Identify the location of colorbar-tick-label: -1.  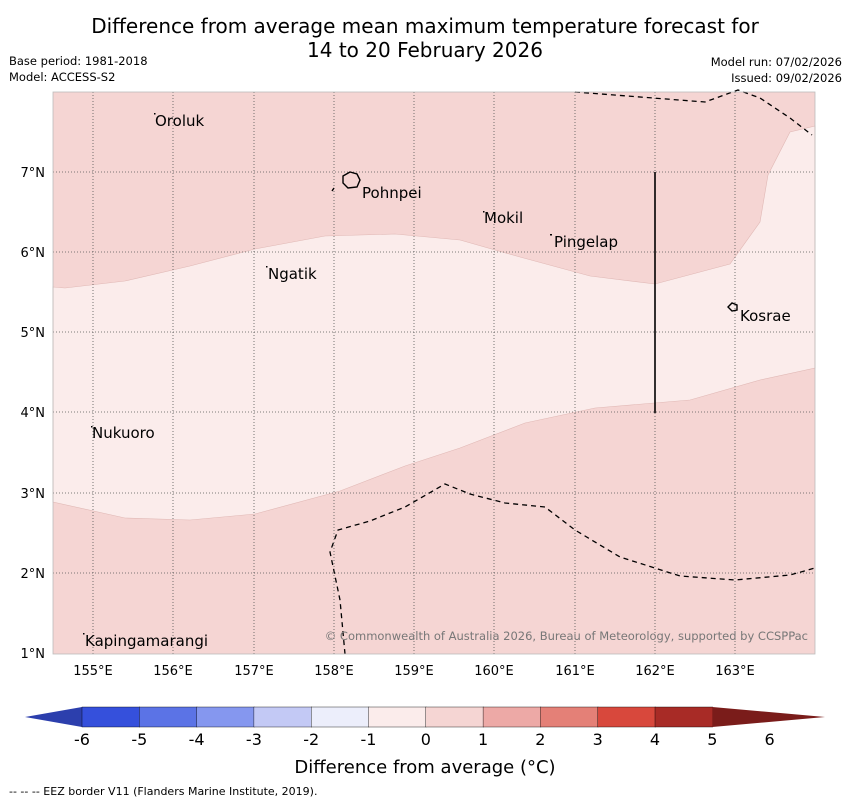
(368, 739).